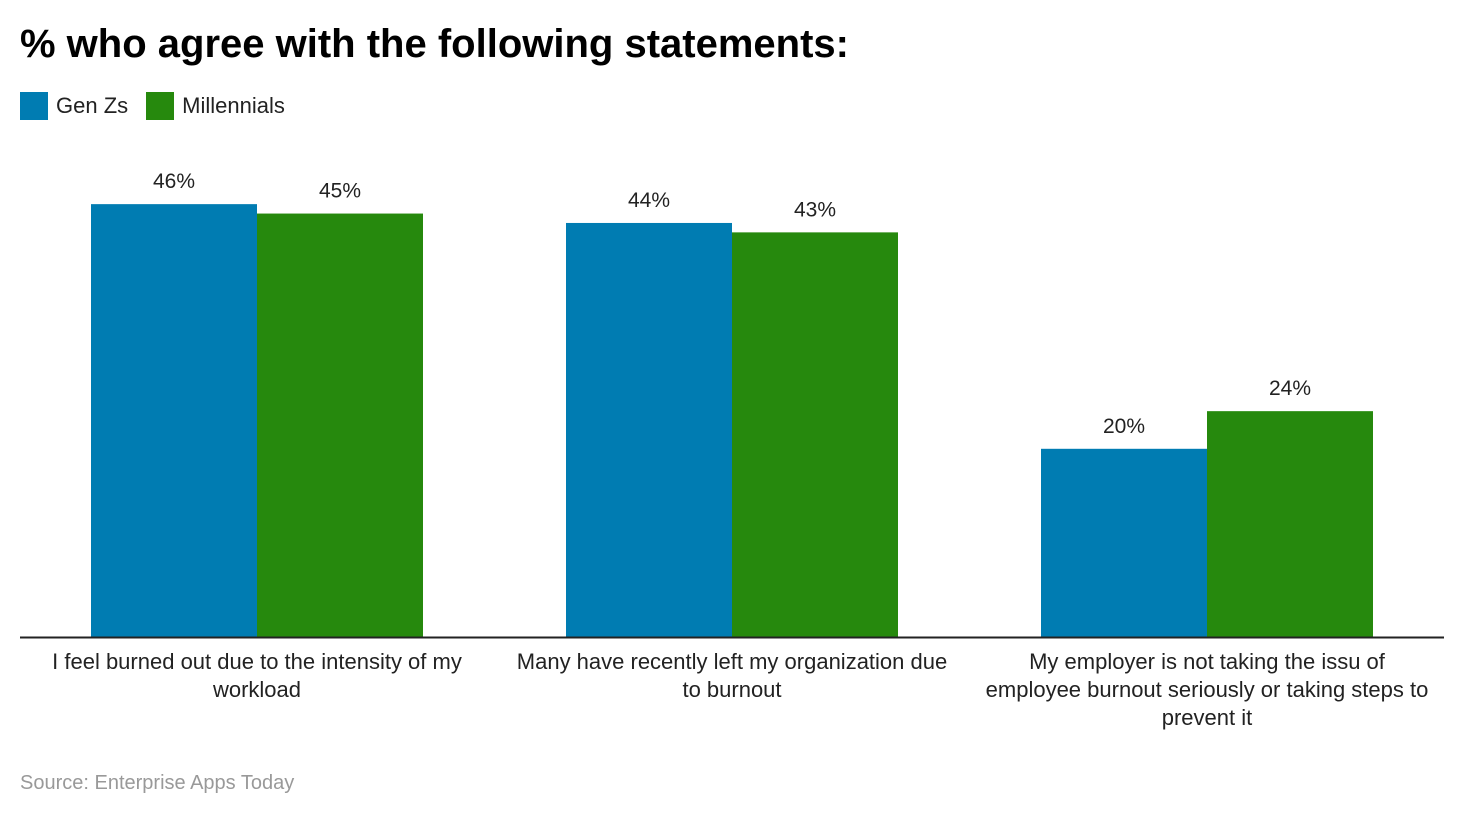  Describe the element at coordinates (815, 209) in the screenshot. I see `data-label: 43%` at that location.